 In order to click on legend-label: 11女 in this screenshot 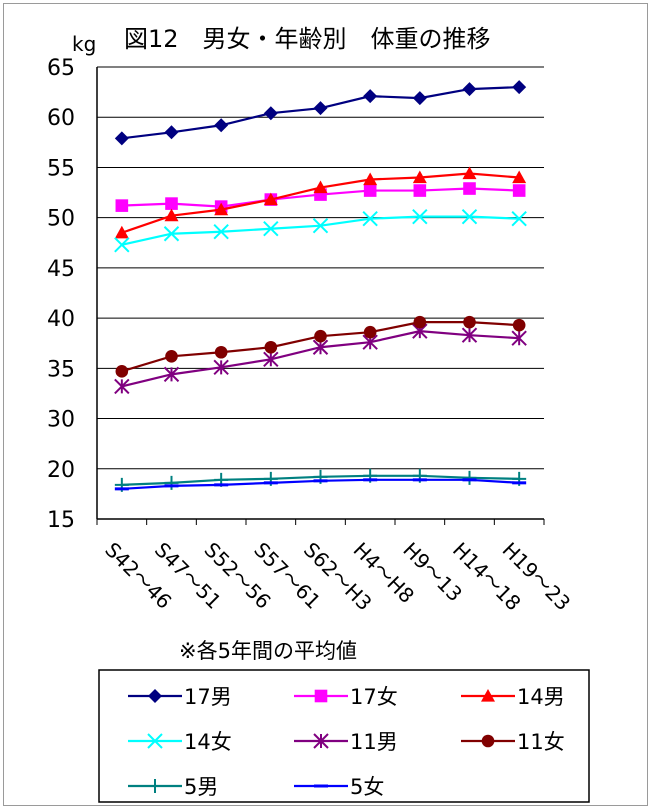, I will do `click(541, 742)`.